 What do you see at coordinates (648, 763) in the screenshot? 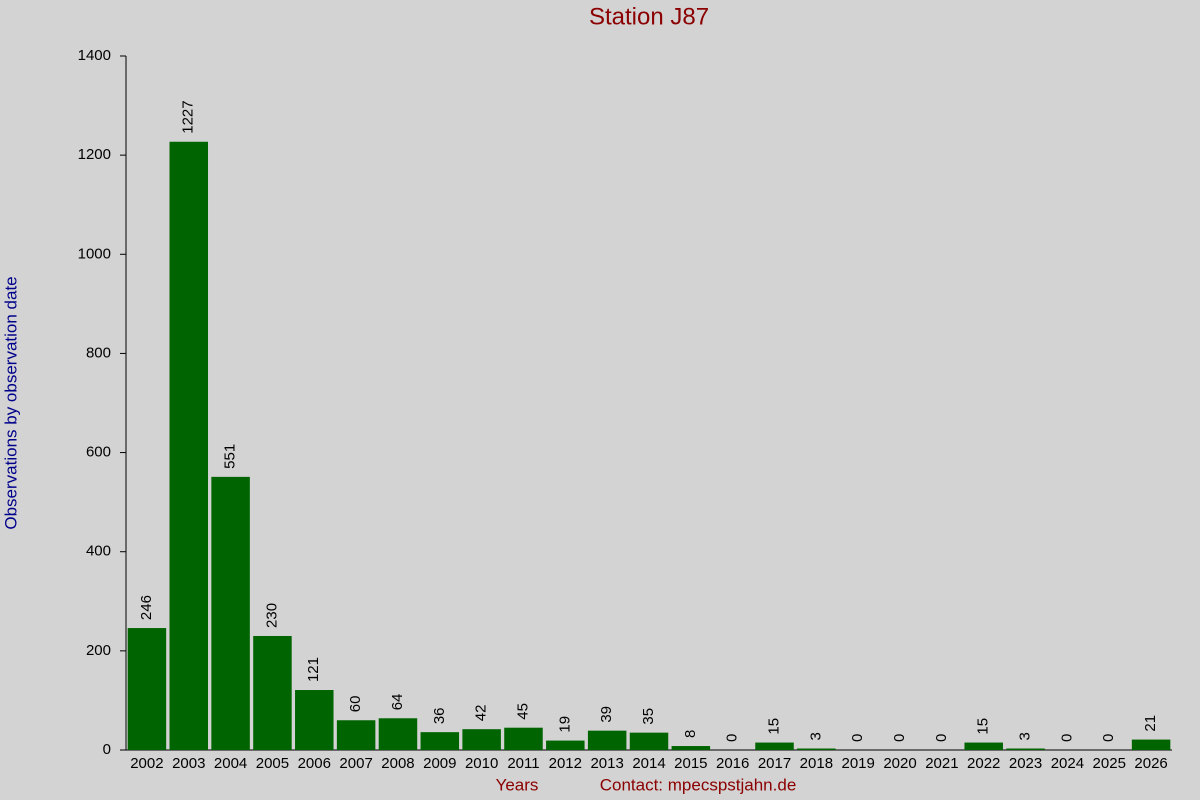
I see `x-tick-label: 2014` at bounding box center [648, 763].